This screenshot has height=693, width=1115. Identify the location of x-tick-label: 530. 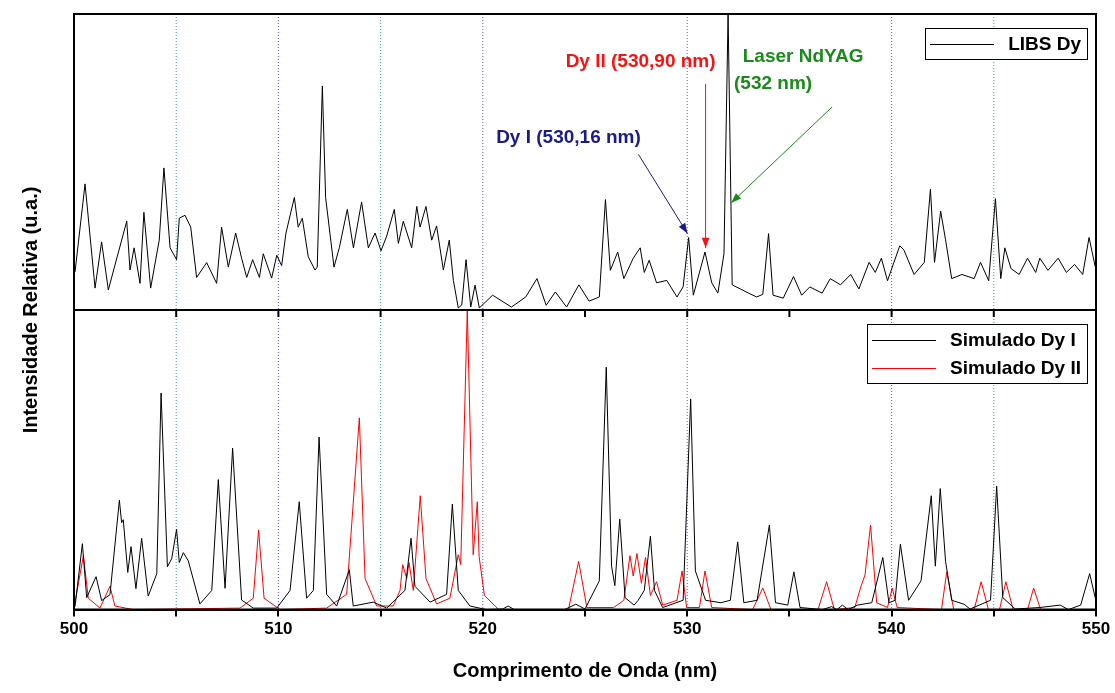
(687, 629).